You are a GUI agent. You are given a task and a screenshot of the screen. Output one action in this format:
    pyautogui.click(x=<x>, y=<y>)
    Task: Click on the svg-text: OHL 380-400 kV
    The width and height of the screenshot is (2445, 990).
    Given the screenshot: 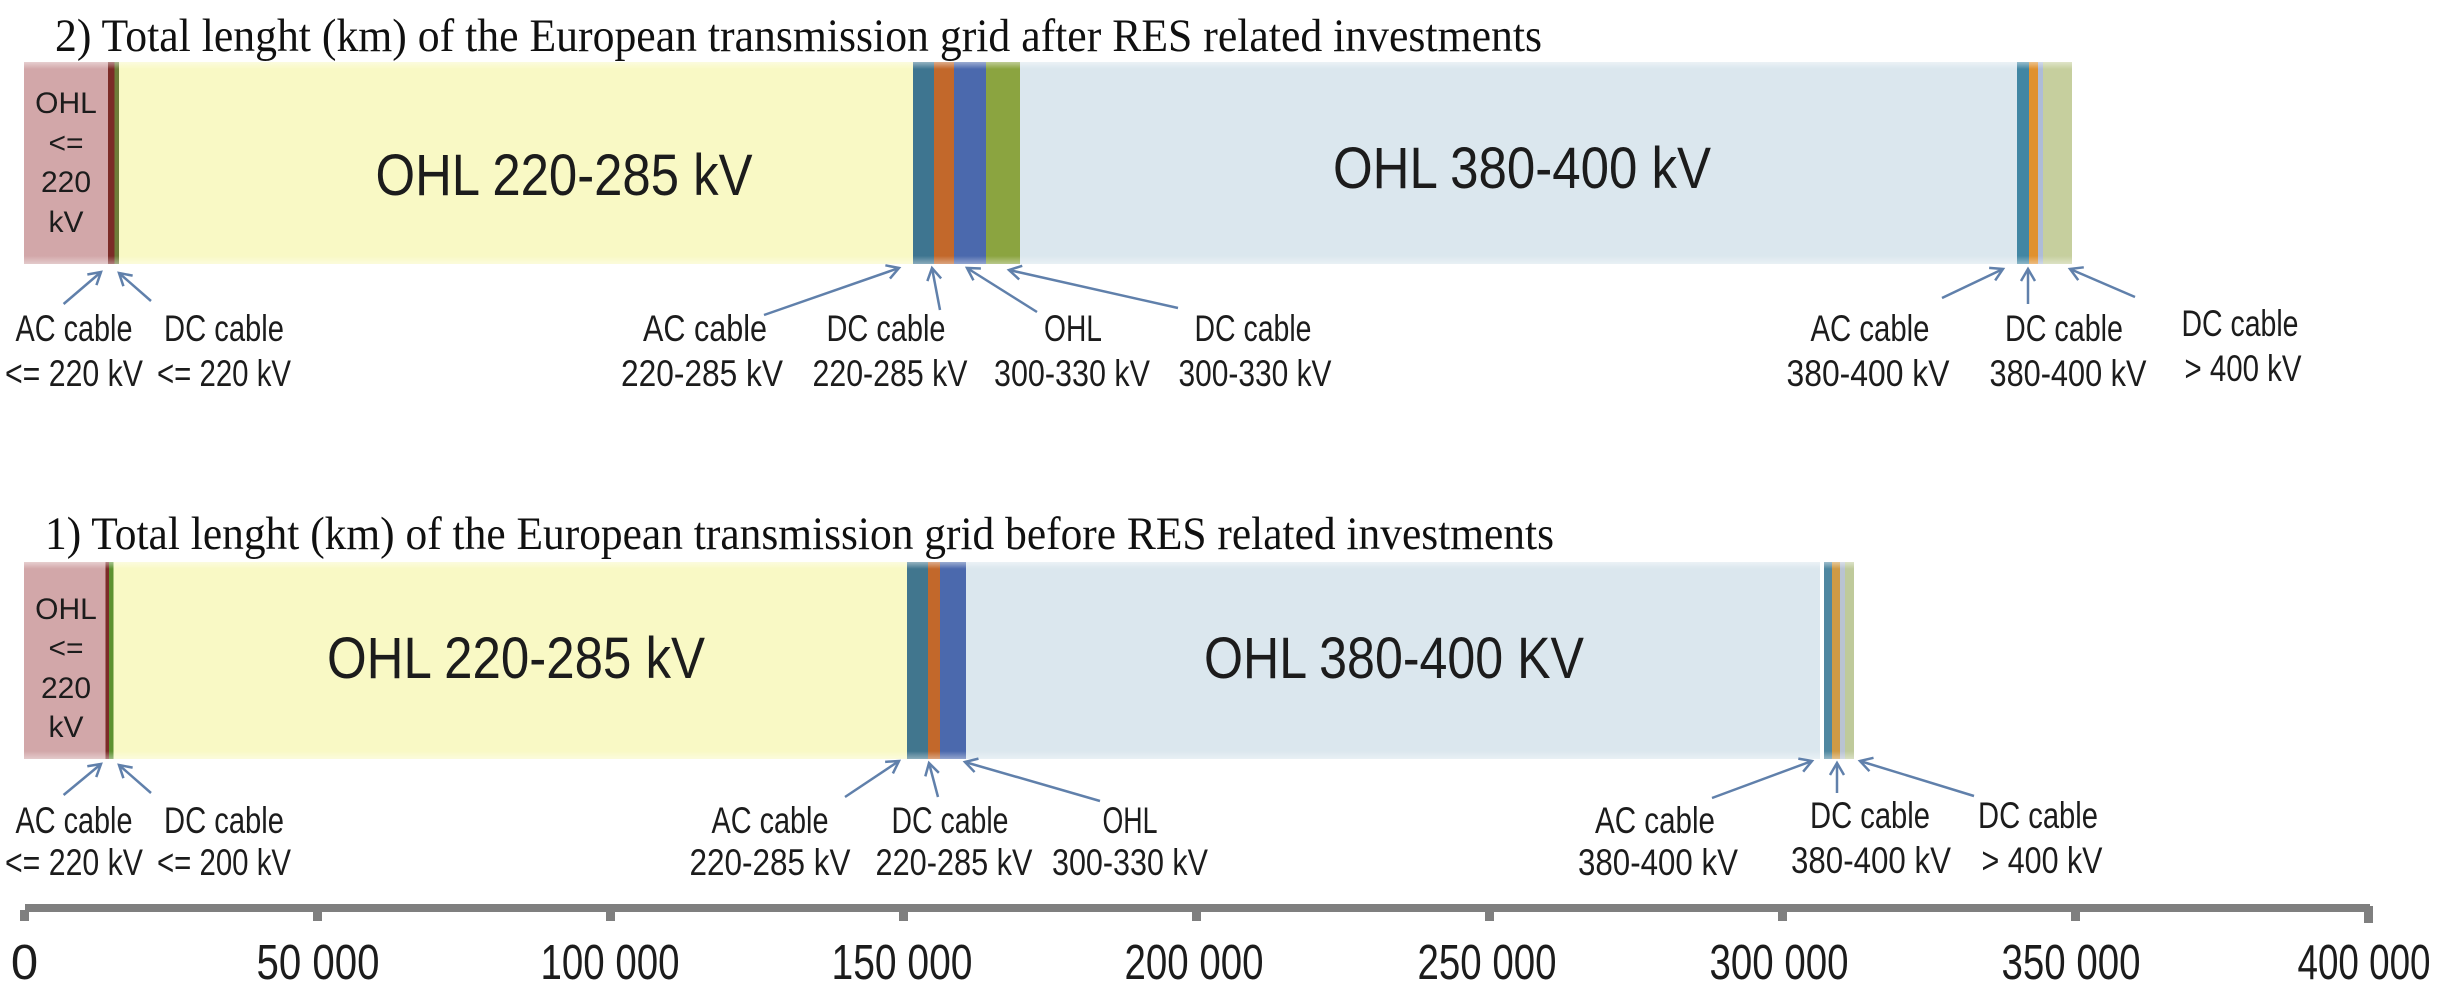 What is the action you would take?
    pyautogui.click(x=1522, y=168)
    